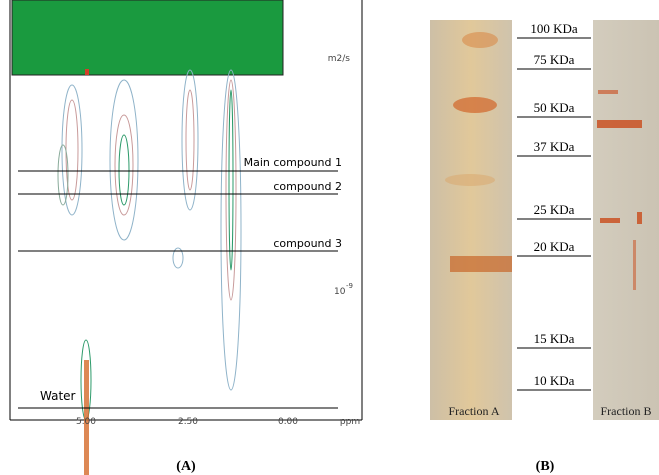 Image resolution: width=659 pixels, height=475 pixels. Describe the element at coordinates (554, 338) in the screenshot. I see `marker-label: 15 KDa` at that location.